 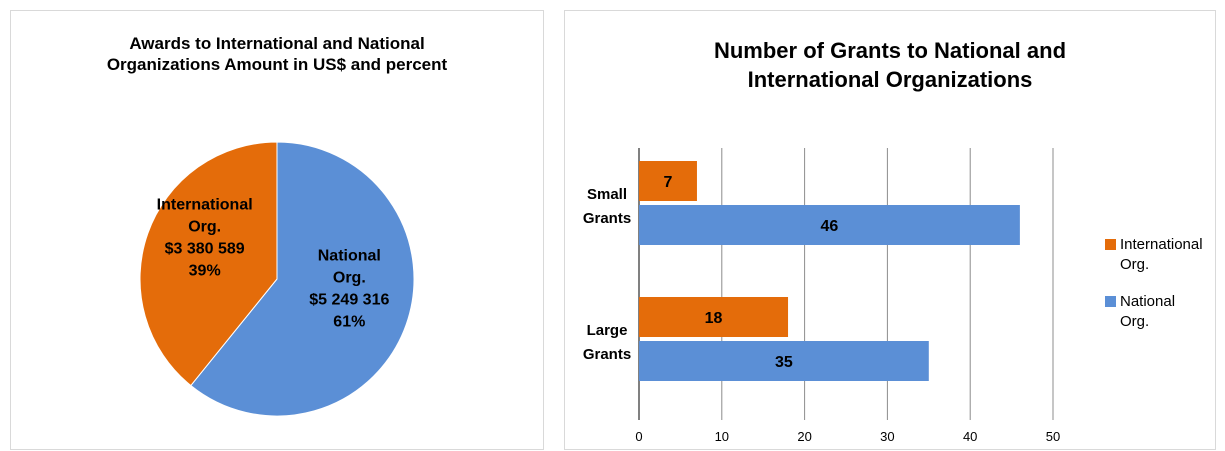 What do you see at coordinates (1110, 244) in the screenshot?
I see `legend-swatch-international` at bounding box center [1110, 244].